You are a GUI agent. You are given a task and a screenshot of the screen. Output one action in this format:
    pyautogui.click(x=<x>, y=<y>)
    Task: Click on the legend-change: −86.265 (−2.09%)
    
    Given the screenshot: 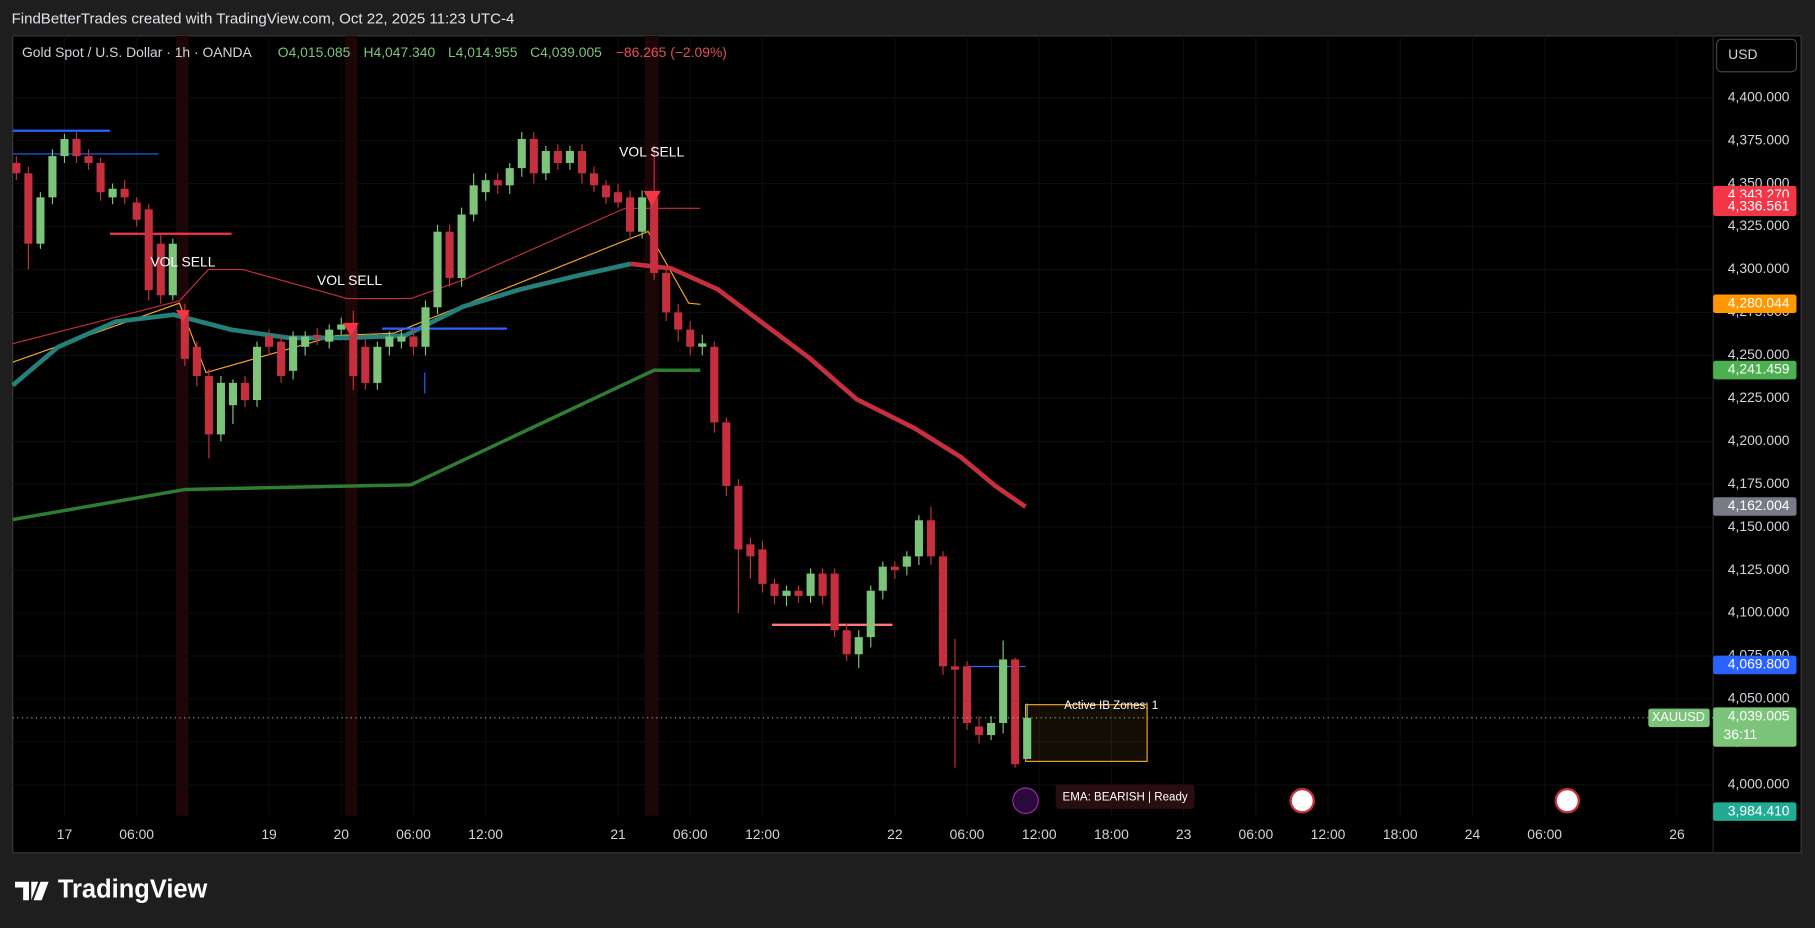 What is the action you would take?
    pyautogui.click(x=671, y=52)
    